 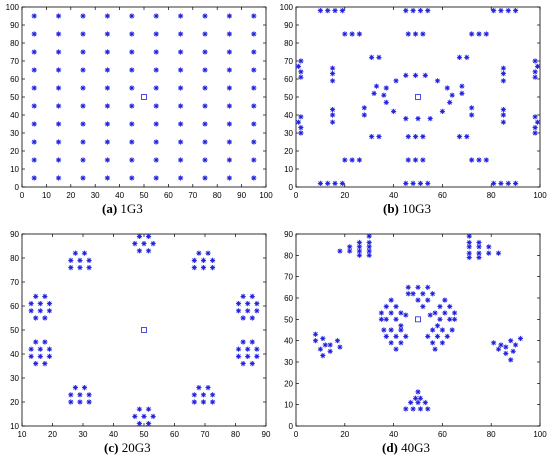 I want to click on y-tick-label-a: 60, so click(x=14, y=79).